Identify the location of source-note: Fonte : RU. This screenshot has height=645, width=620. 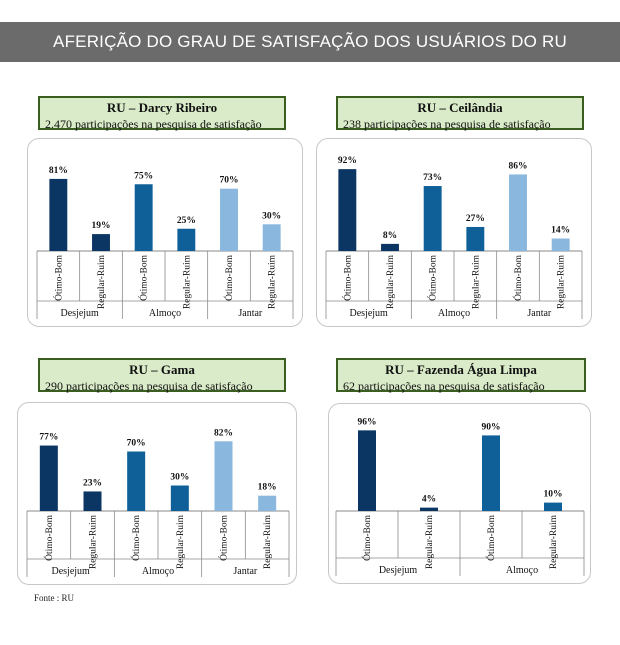
(54, 598).